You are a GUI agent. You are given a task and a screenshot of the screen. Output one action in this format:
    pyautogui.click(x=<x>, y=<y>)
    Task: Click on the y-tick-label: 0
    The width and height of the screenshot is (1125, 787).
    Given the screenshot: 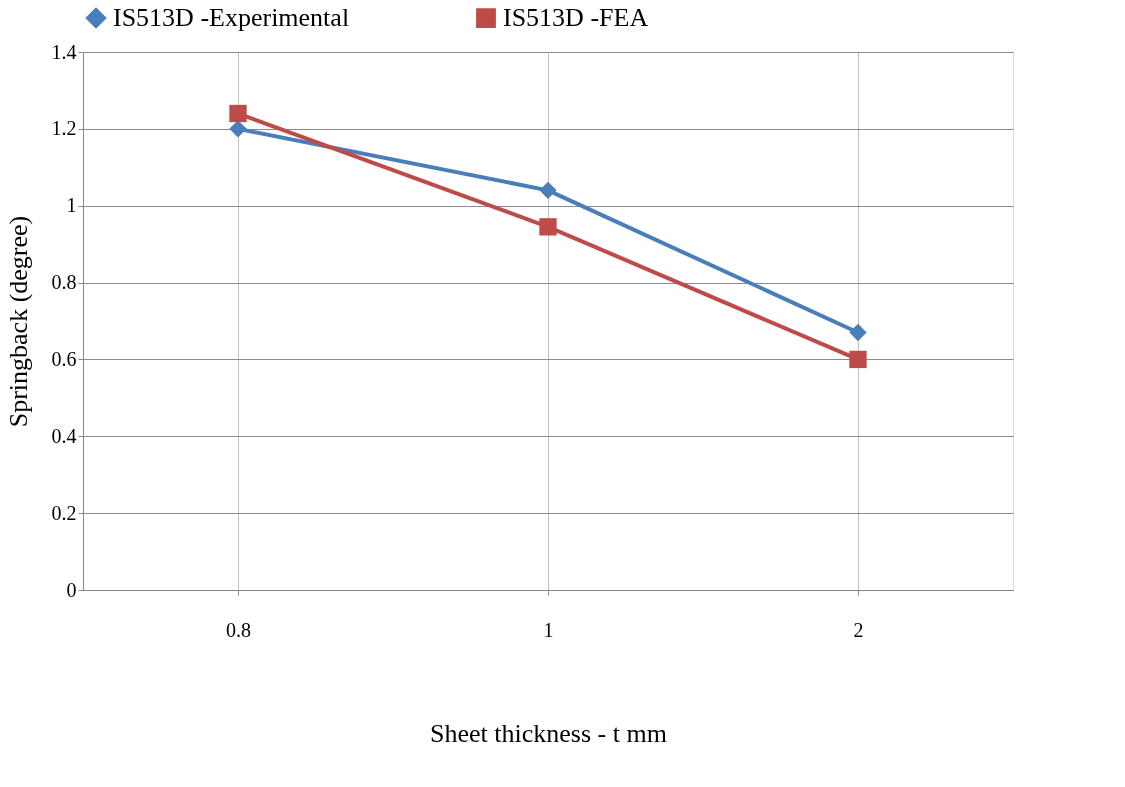 What is the action you would take?
    pyautogui.click(x=71, y=589)
    